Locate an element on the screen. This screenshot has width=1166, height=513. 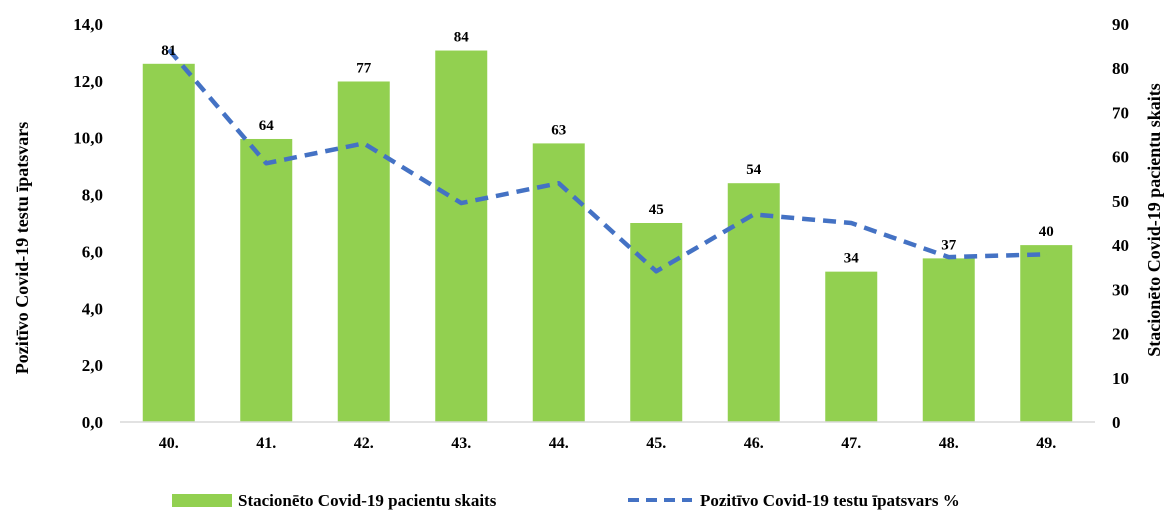
y-tick-right: 20 is located at coordinates (1120, 334).